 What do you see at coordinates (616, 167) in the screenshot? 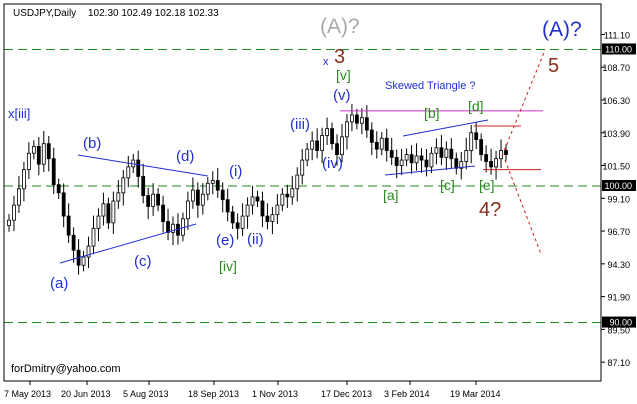
I see `price-tick-label: 101.50` at bounding box center [616, 167].